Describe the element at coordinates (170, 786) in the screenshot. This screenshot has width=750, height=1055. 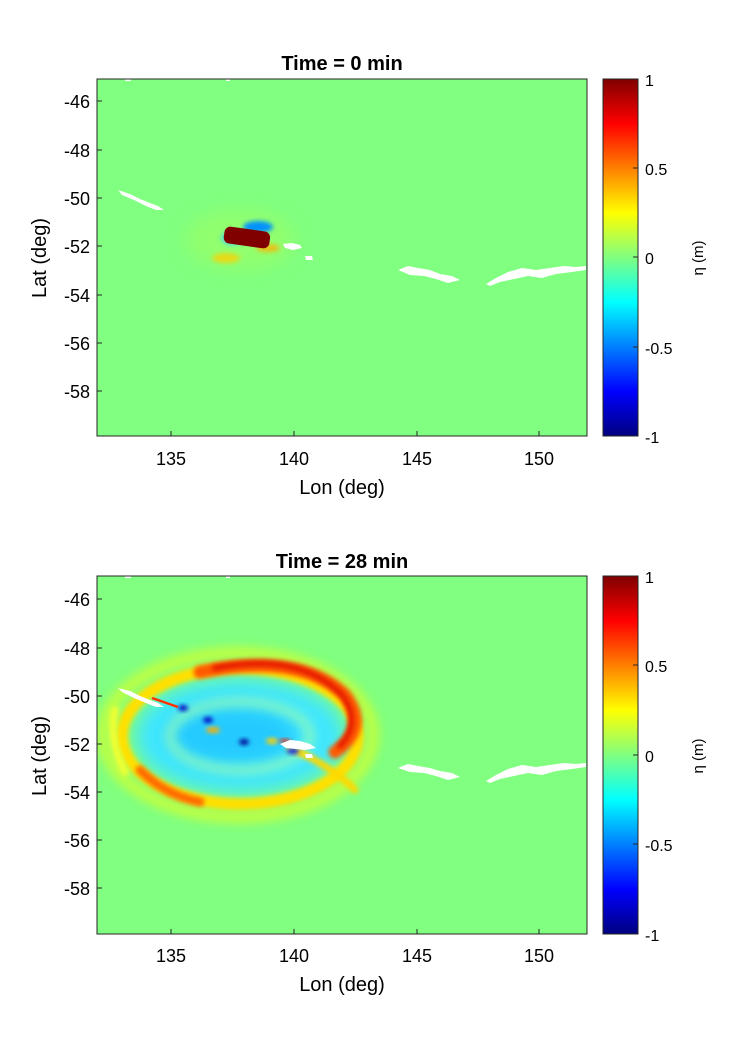
I see `wave-front-sw` at that location.